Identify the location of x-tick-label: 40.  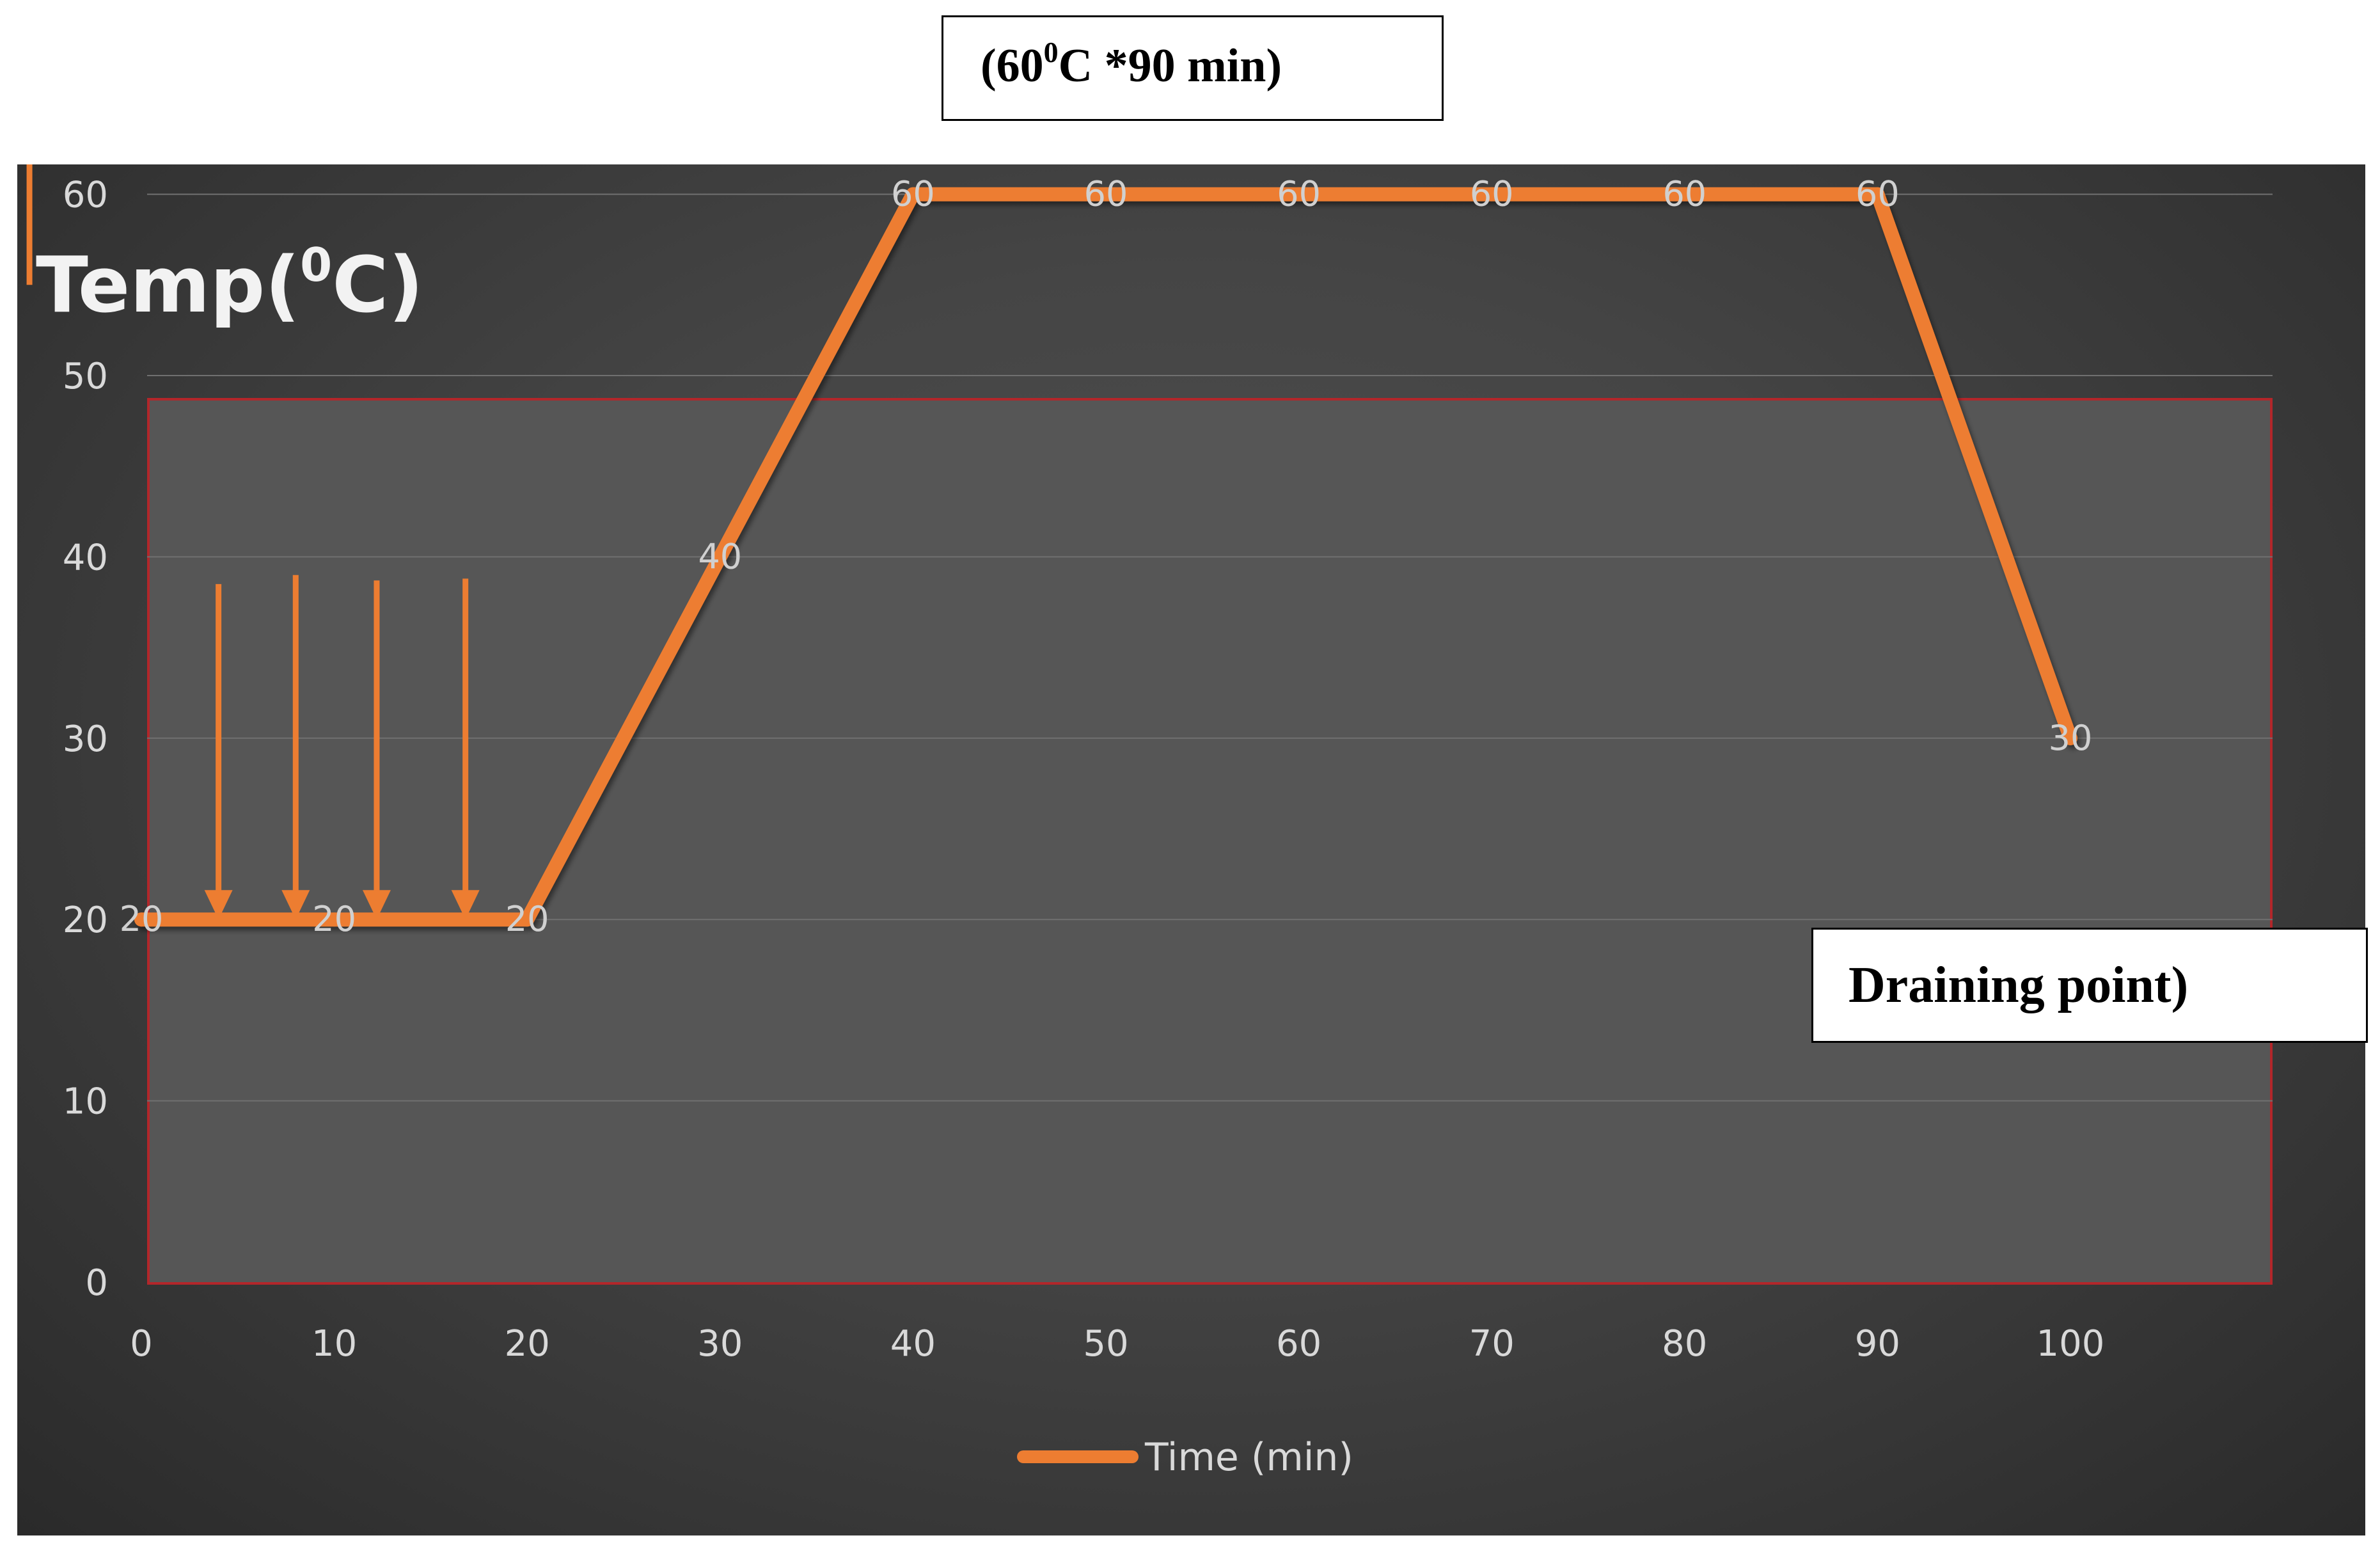
(913, 1344).